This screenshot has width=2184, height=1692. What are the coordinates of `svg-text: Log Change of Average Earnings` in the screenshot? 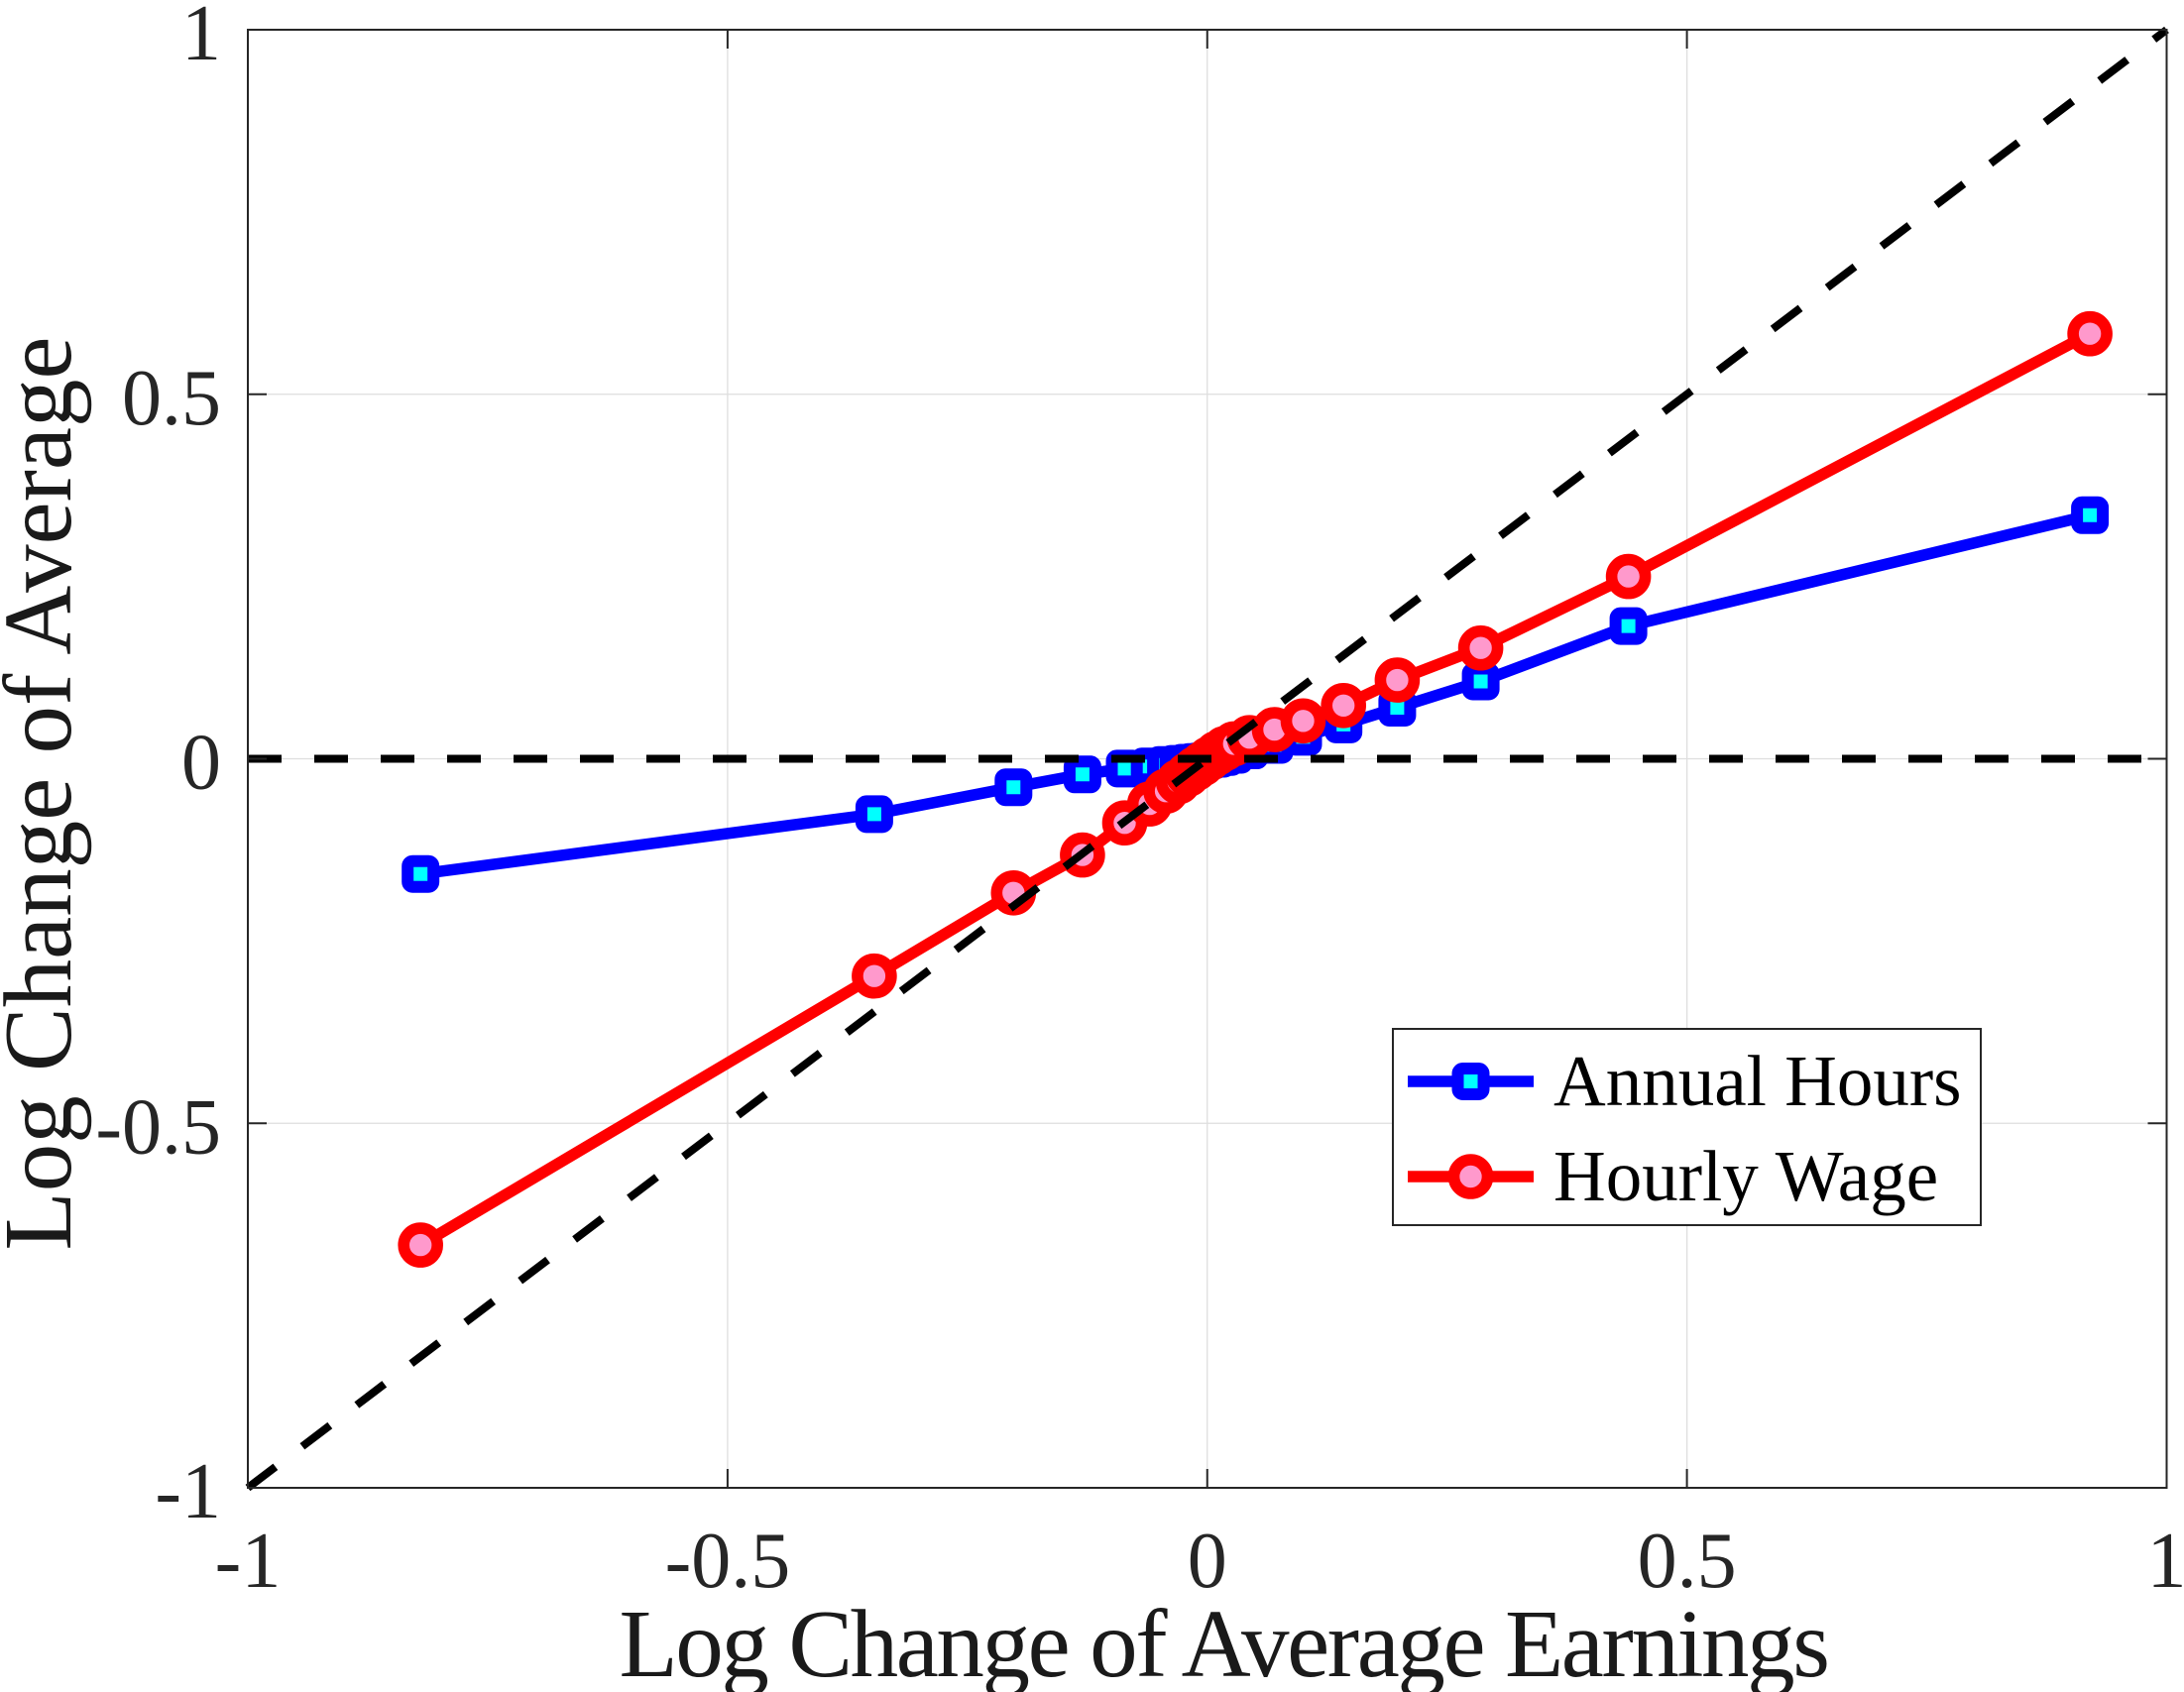 It's located at (1223, 1641).